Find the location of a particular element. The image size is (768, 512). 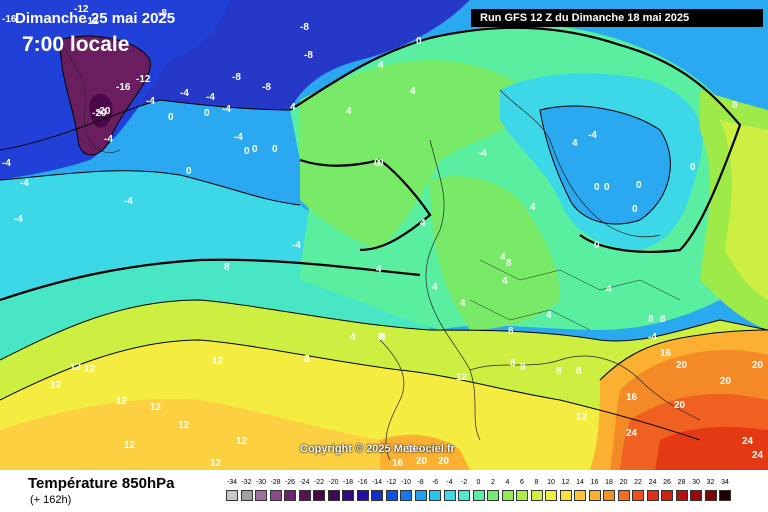

scale-tick-label: 16 is located at coordinates (594, 482).